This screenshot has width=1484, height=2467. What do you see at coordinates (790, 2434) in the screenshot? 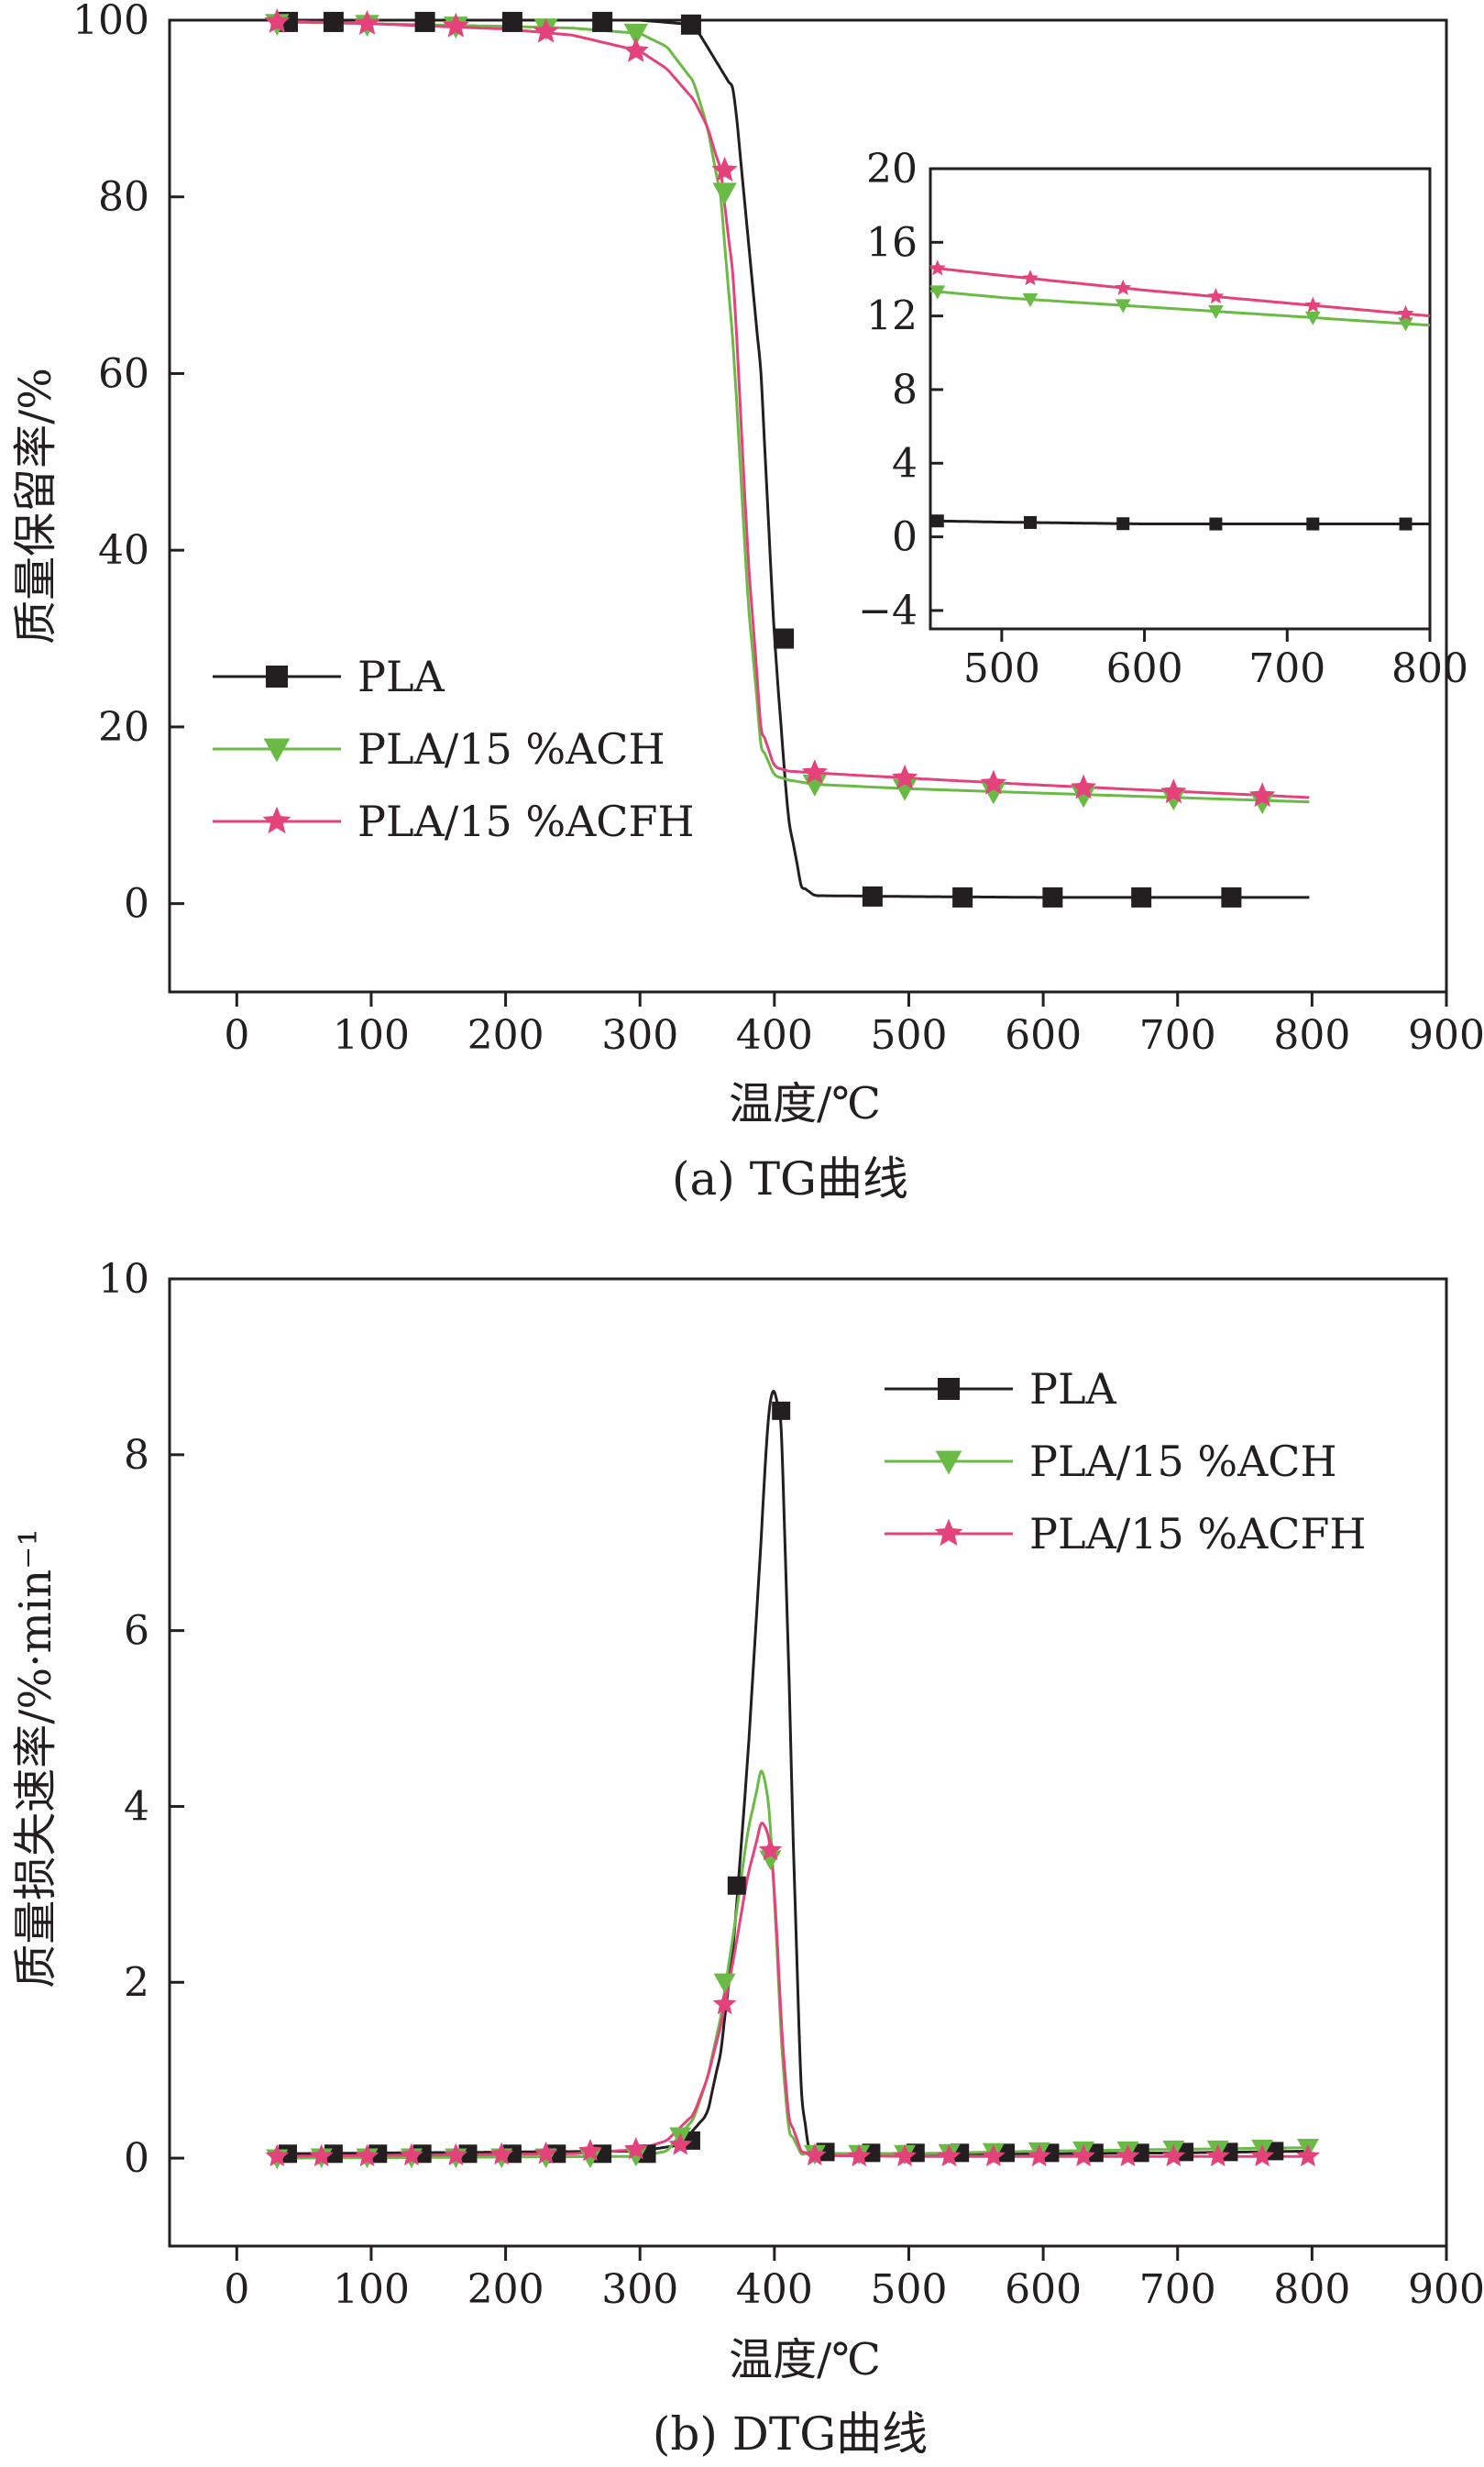
I see `dtg-caption: (b) DTG曲线` at bounding box center [790, 2434].